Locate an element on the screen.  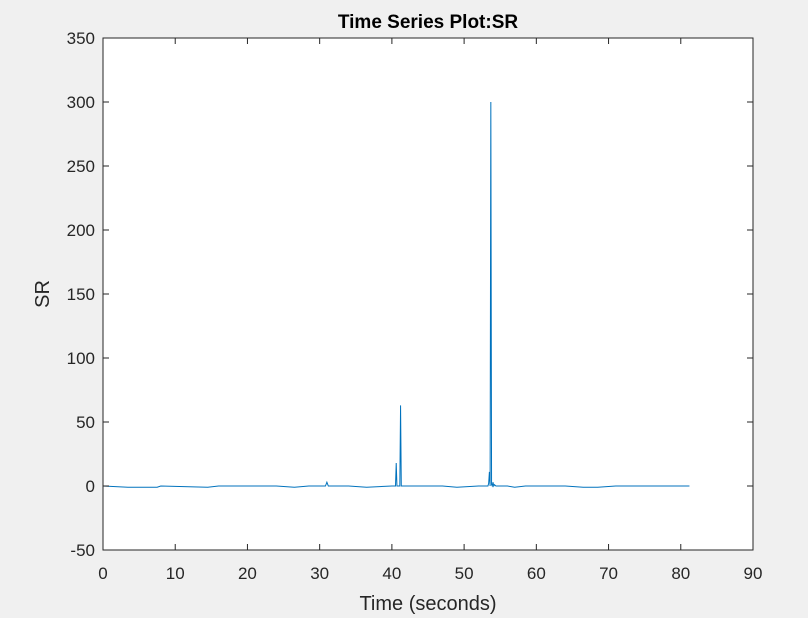
x-tick-label: 60 is located at coordinates (536, 573).